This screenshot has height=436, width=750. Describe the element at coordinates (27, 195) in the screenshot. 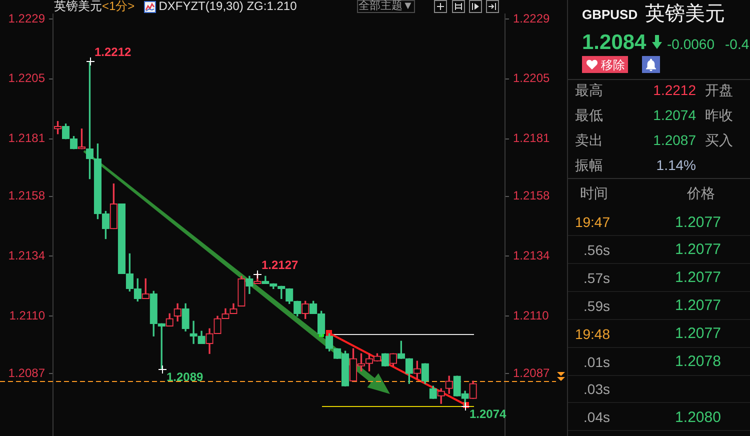

I see `y-tick-label: 1.2158` at that location.